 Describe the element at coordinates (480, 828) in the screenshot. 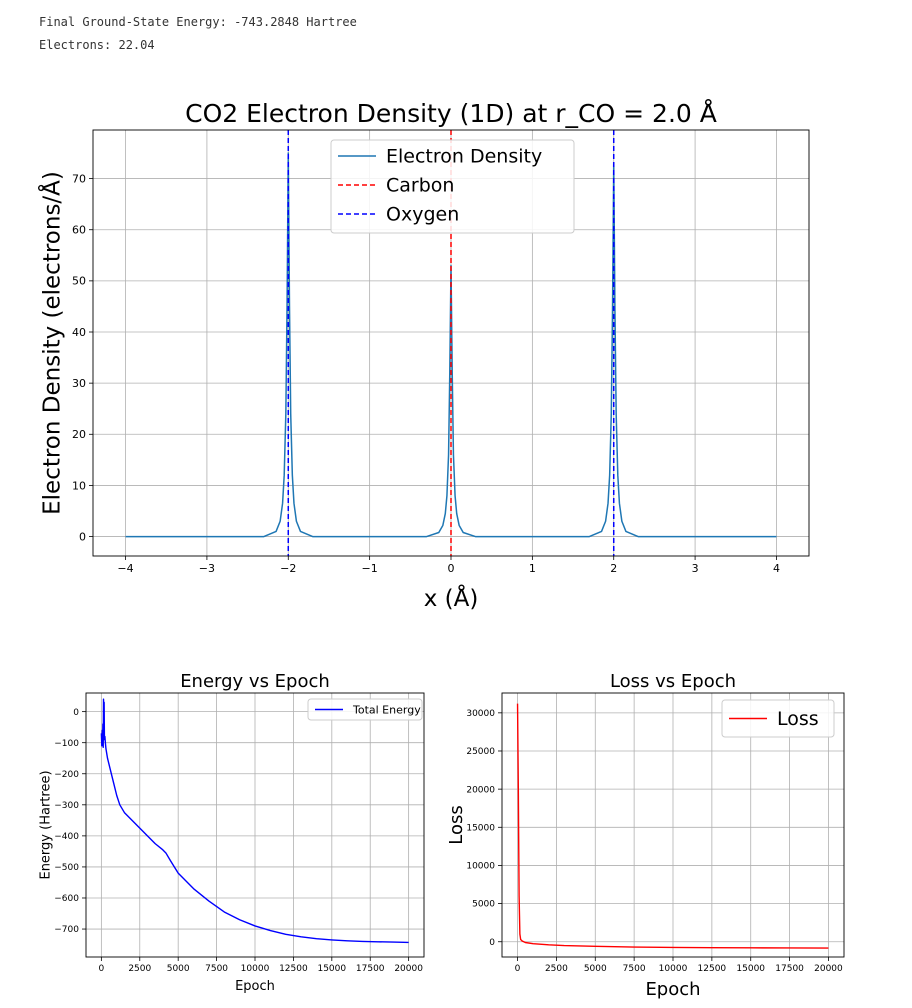

I see `y-tick-label: 15000` at that location.